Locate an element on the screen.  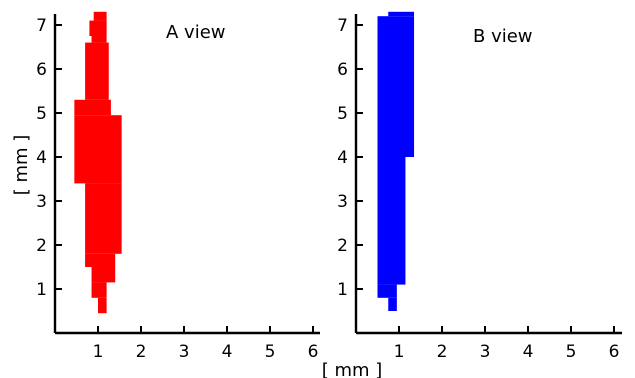
panel-b-profile is located at coordinates (396, 161).